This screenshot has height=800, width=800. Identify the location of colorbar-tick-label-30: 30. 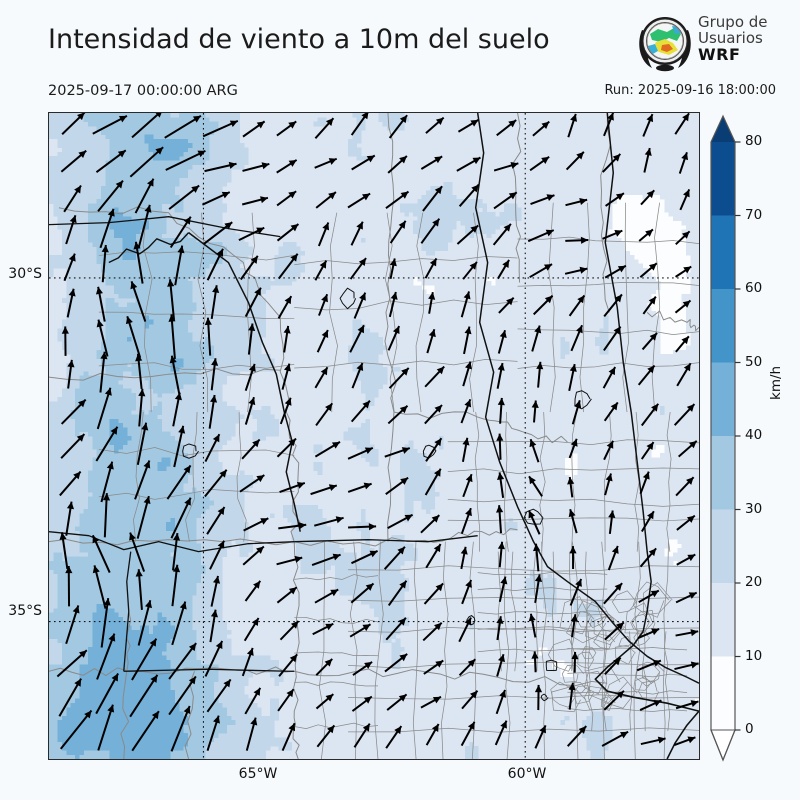
(754, 508).